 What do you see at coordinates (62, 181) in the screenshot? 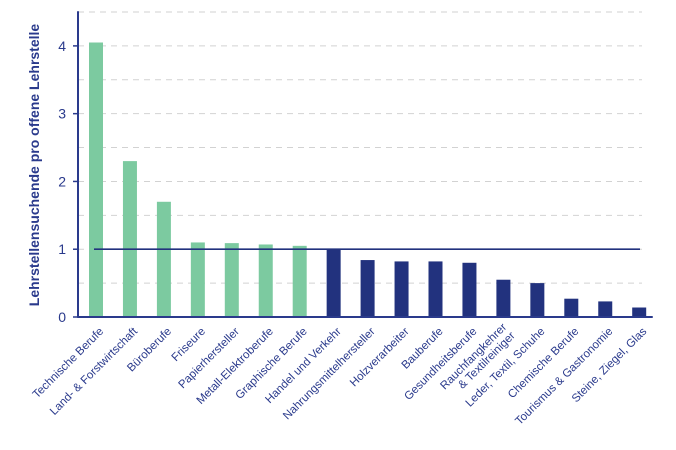
I see `y-tick-label: 2` at bounding box center [62, 181].